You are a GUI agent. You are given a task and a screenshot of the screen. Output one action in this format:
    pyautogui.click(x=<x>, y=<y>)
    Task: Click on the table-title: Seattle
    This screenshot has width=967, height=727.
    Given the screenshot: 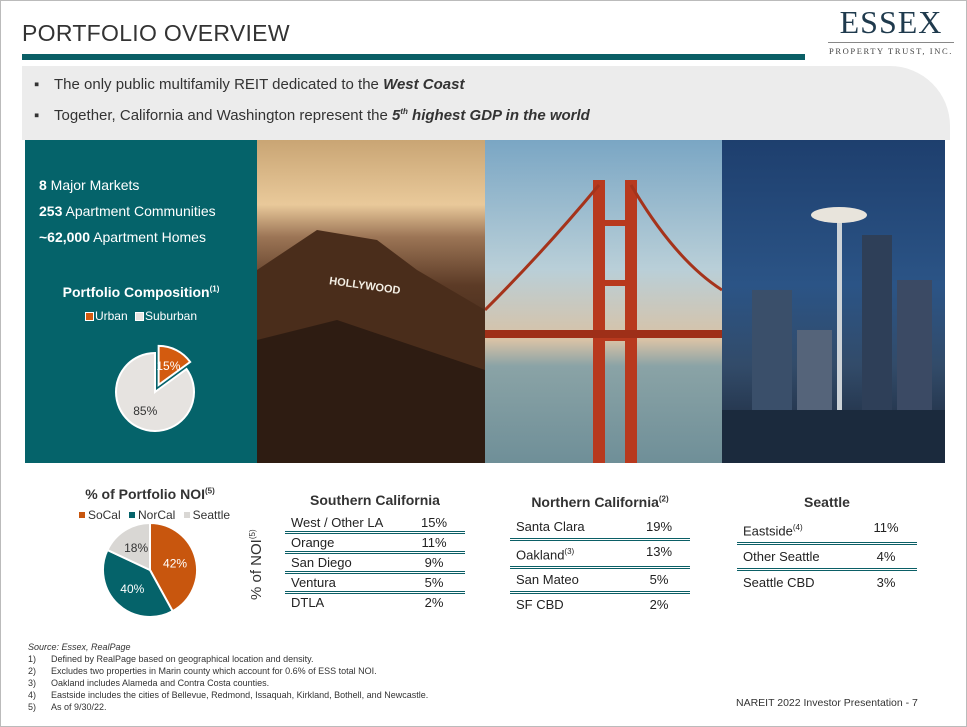 What is the action you would take?
    pyautogui.click(x=827, y=502)
    